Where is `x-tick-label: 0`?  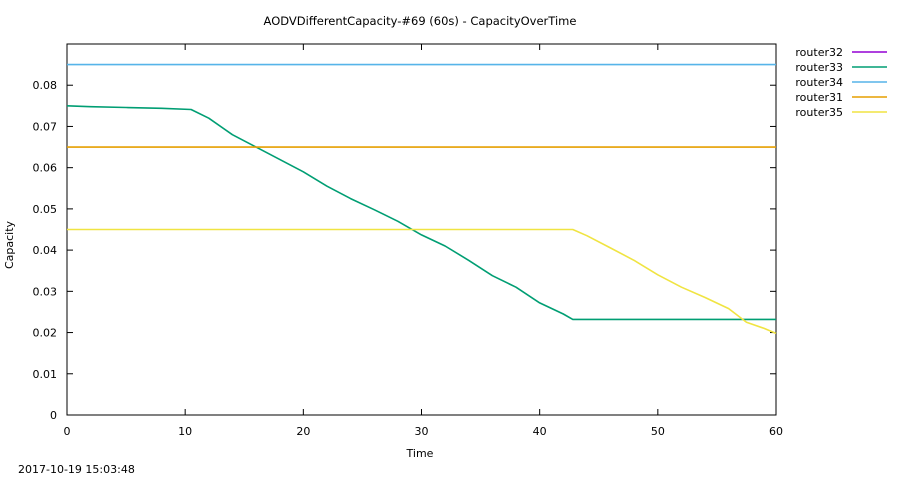 x-tick-label: 0 is located at coordinates (67, 431).